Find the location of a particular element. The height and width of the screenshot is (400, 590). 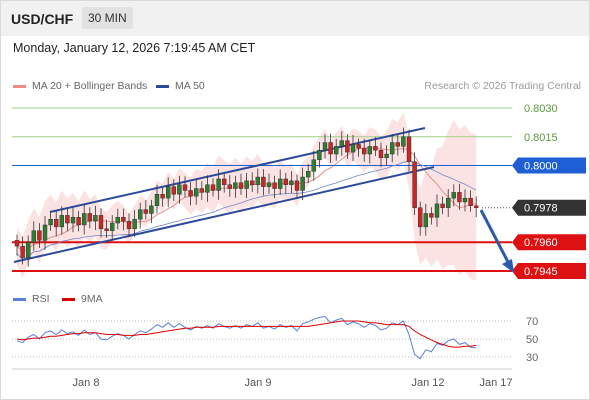

x-tick-label: Jan 17 is located at coordinates (495, 383).